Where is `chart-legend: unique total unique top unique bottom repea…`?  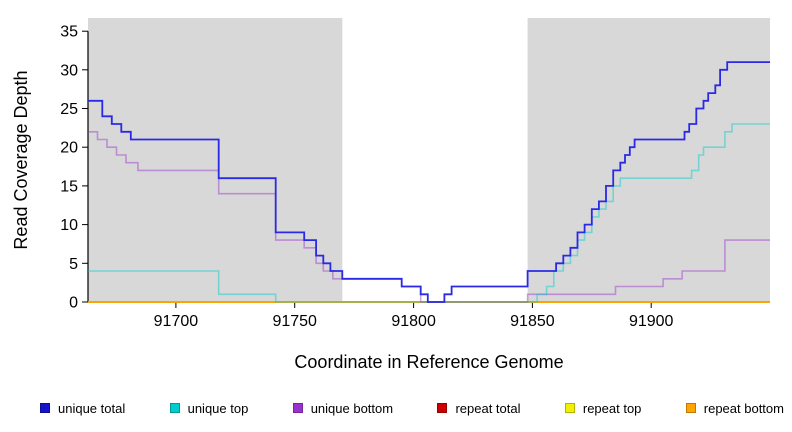
chart-legend: unique total unique top unique bottom repea… is located at coordinates (412, 408).